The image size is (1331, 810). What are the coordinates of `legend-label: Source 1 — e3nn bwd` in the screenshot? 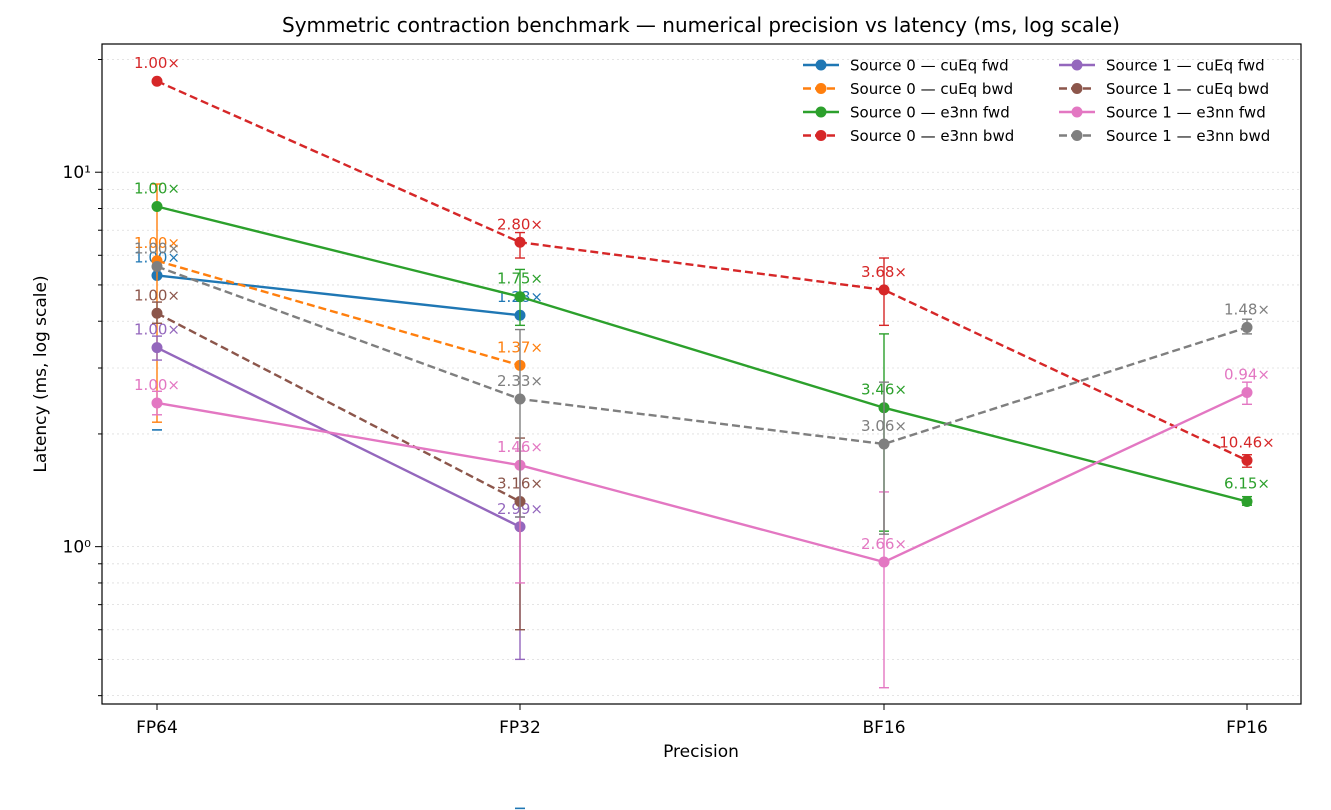 It's located at (1188, 136).